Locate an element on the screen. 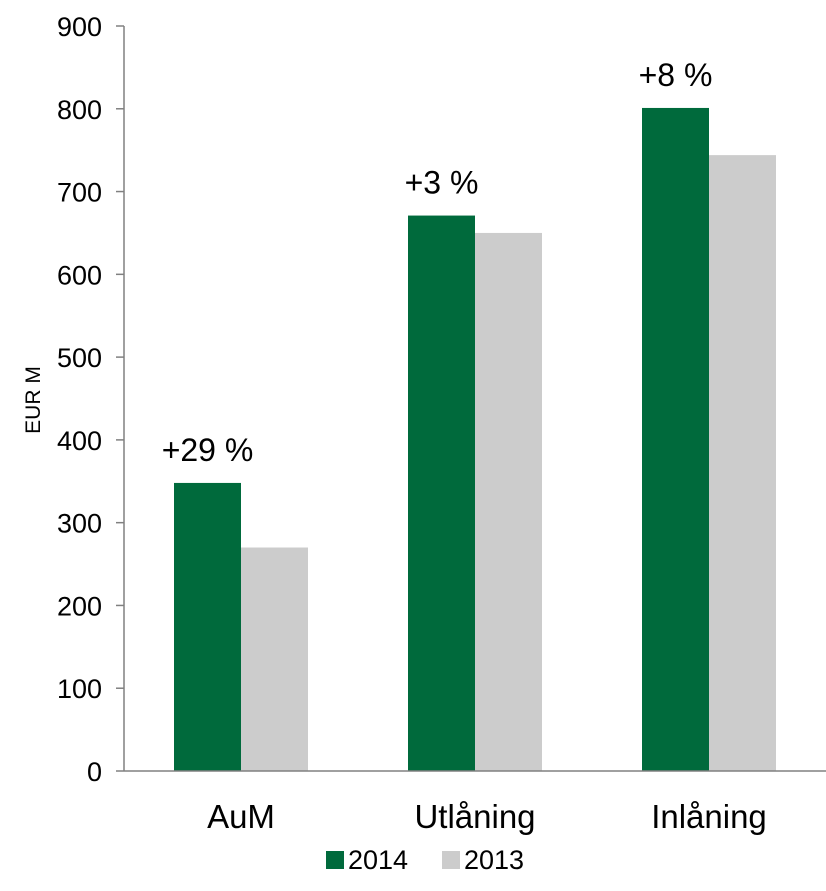 This screenshot has width=826, height=891. y-tick-label: 800 is located at coordinates (79, 110).